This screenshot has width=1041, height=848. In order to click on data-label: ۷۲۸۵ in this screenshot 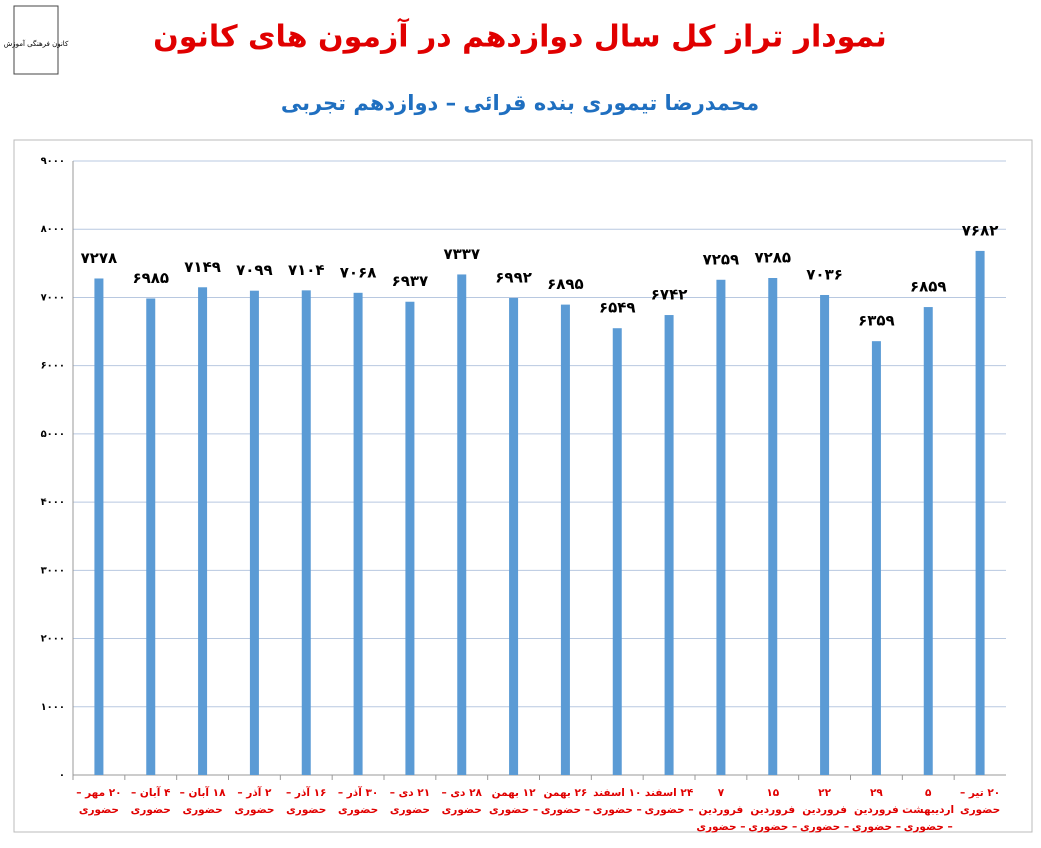, I will do `click(772, 258)`.